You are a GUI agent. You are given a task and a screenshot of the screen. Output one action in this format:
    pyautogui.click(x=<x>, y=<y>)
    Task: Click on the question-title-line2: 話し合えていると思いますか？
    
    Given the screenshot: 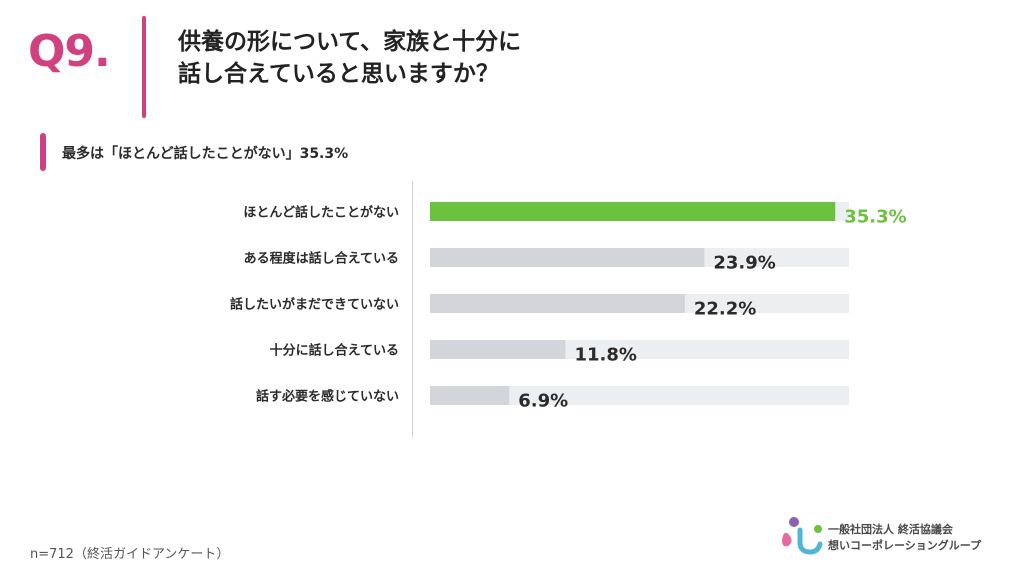 What is the action you would take?
    pyautogui.click(x=338, y=74)
    